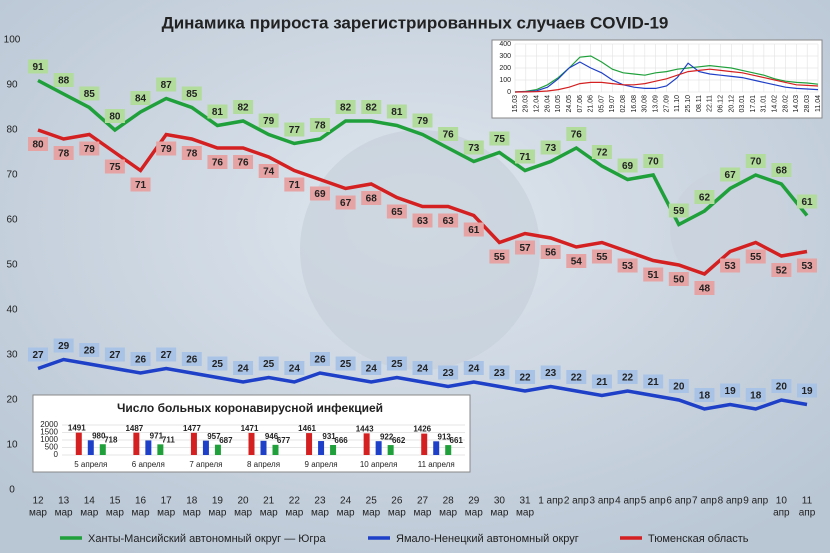  I want to click on data-label: 57, so click(525, 248).